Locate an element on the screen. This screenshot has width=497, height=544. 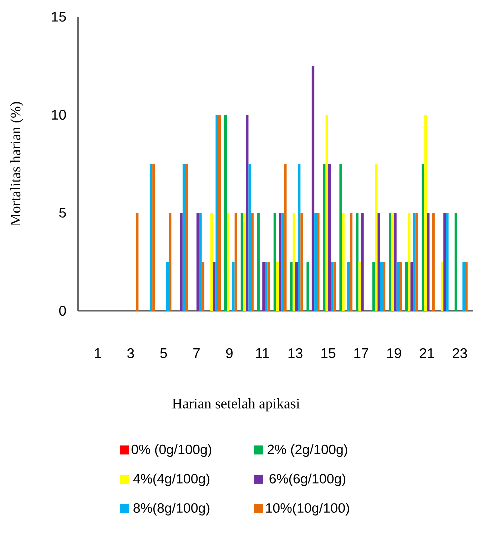
x-tick-label: 5 is located at coordinates (164, 353).